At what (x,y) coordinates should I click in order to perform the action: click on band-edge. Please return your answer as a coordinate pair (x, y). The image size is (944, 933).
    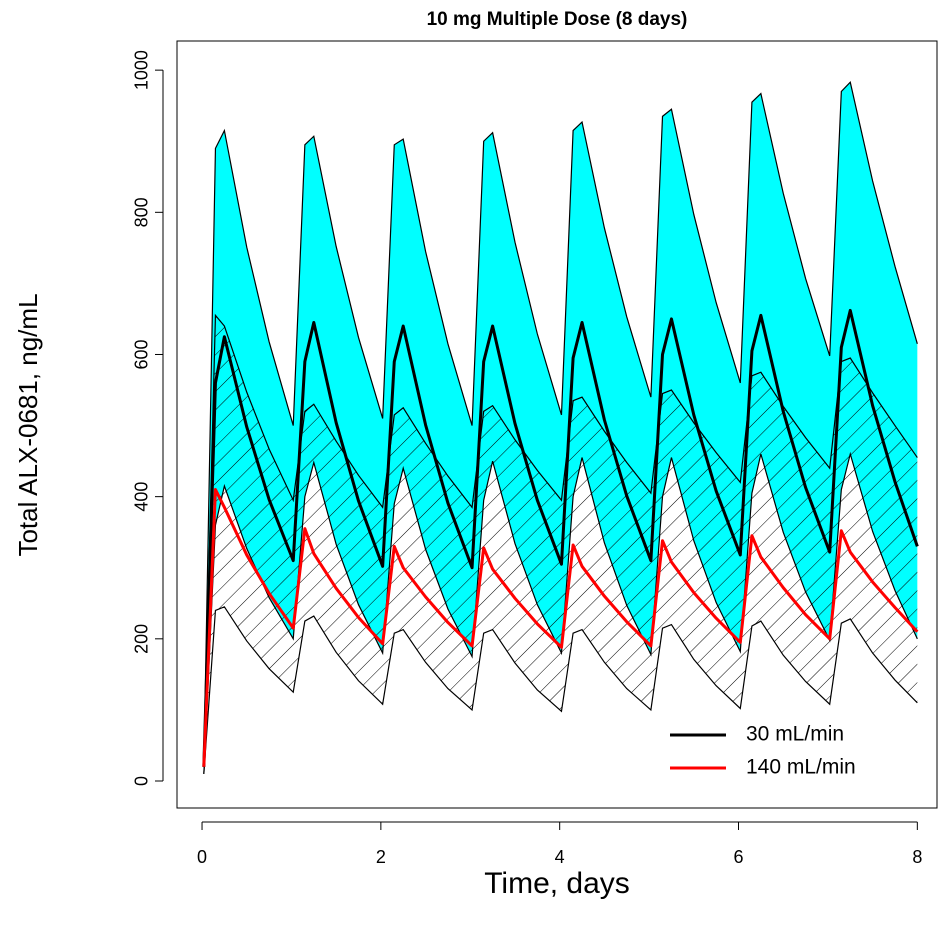
    Looking at the image, I should click on (560, 690).